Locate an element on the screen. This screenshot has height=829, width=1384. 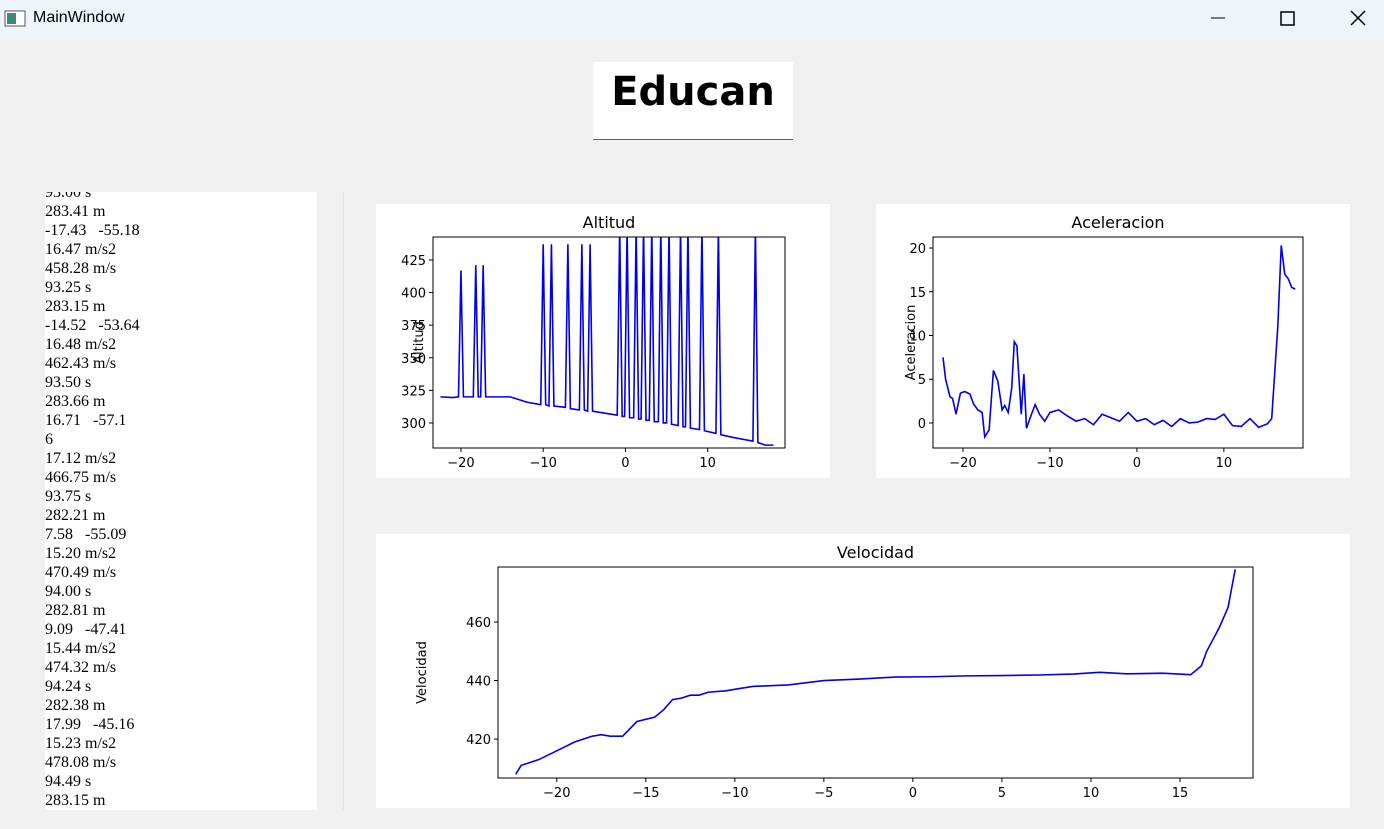
close is located at coordinates (1358, 18).